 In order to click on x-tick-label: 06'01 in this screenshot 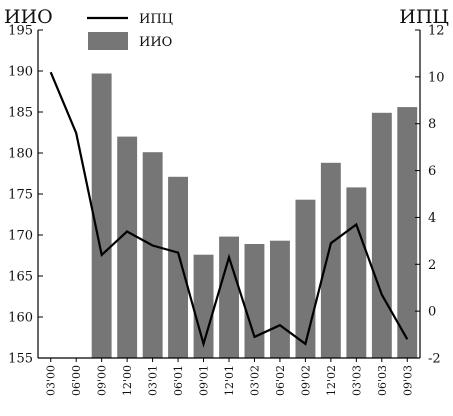, I will do `click(178, 380)`.